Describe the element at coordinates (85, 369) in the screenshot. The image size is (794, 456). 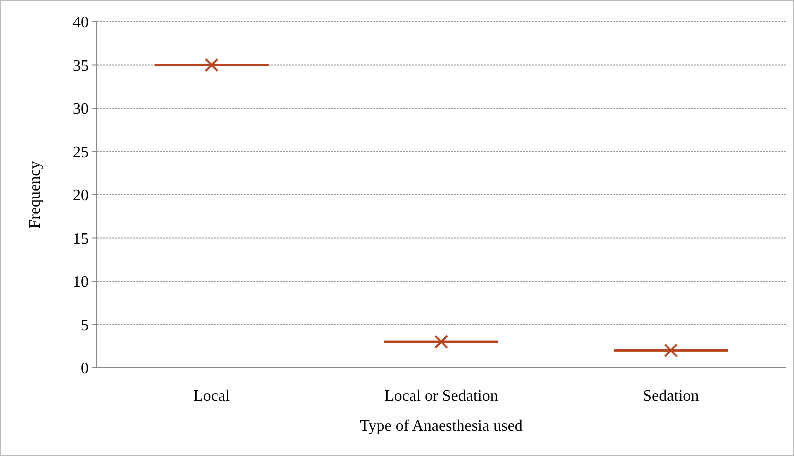
I see `y-tick-label: 0` at that location.